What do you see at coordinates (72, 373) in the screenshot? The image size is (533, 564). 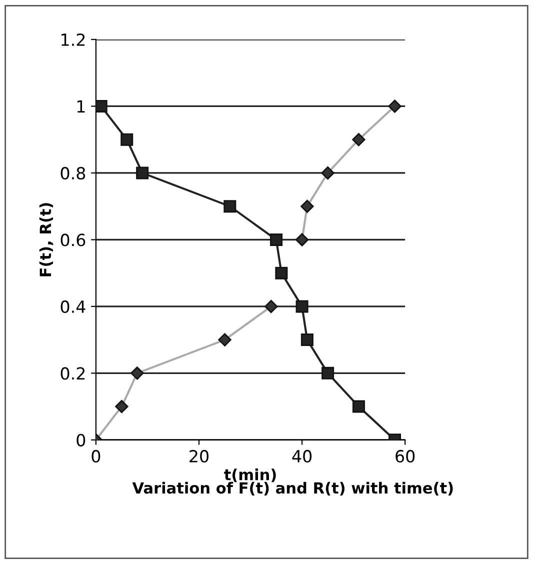 I see `y-tick-label: 0.2` at bounding box center [72, 373].